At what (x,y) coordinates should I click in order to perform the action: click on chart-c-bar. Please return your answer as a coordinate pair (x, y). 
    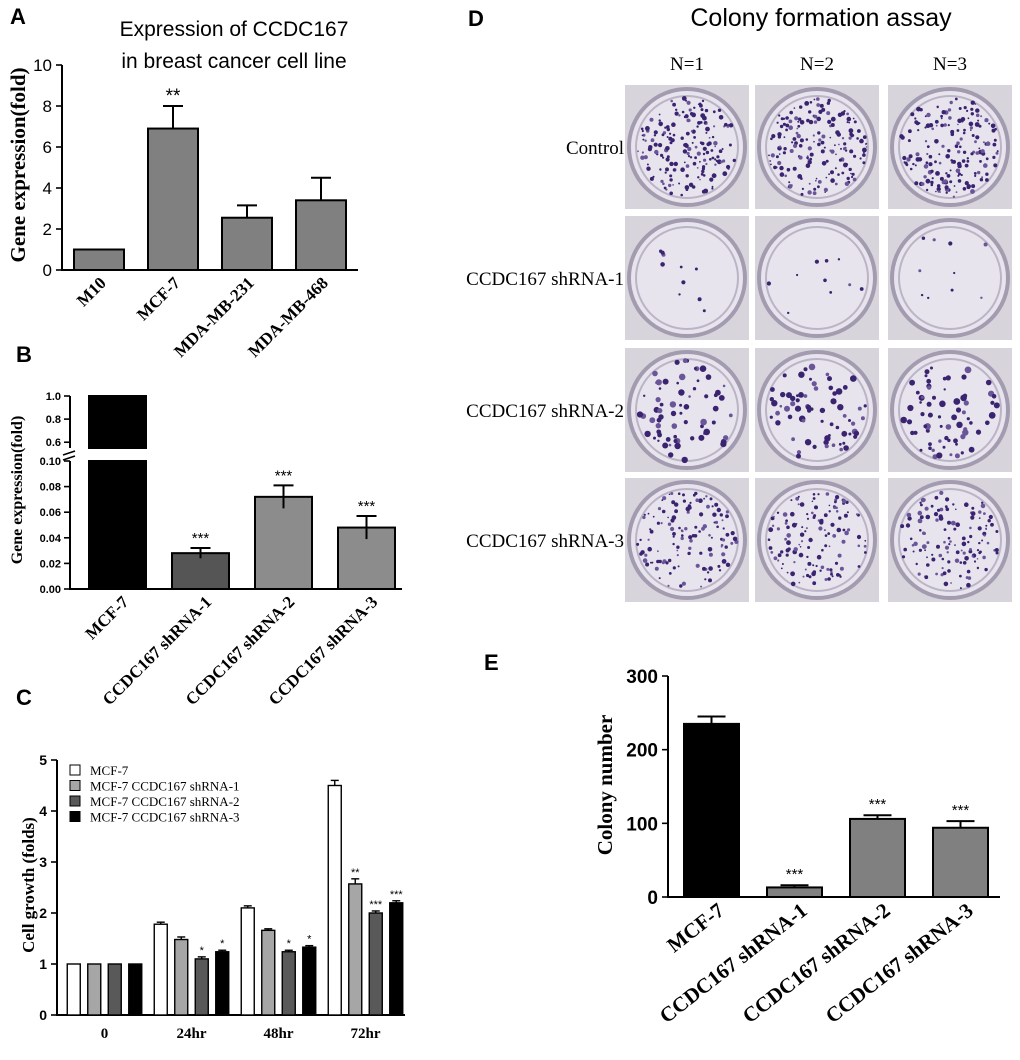
    Looking at the image, I should click on (396, 959).